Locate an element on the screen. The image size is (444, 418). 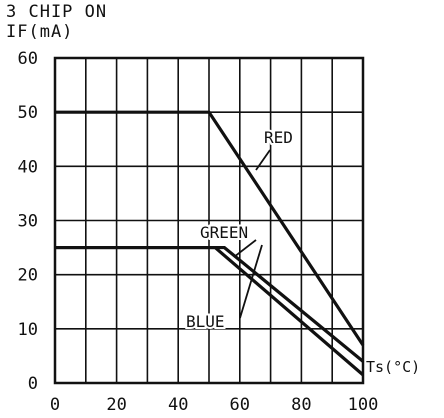
chart-title: 3 CHIP ON is located at coordinates (57, 12).